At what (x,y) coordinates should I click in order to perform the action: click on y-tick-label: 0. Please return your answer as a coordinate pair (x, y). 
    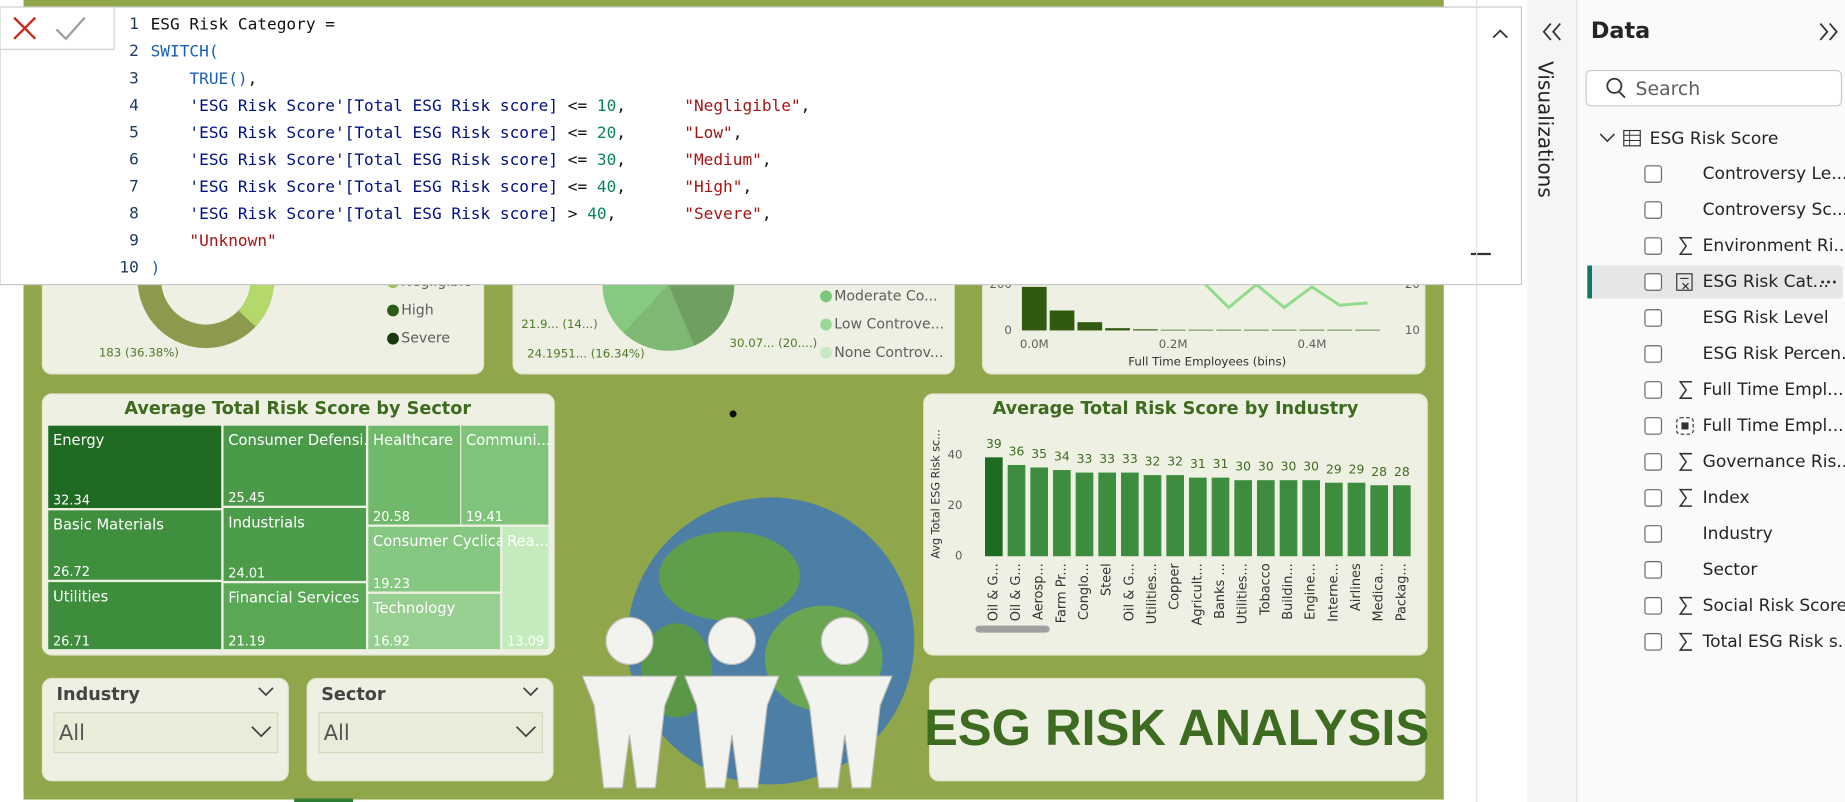
    Looking at the image, I should click on (1007, 330).